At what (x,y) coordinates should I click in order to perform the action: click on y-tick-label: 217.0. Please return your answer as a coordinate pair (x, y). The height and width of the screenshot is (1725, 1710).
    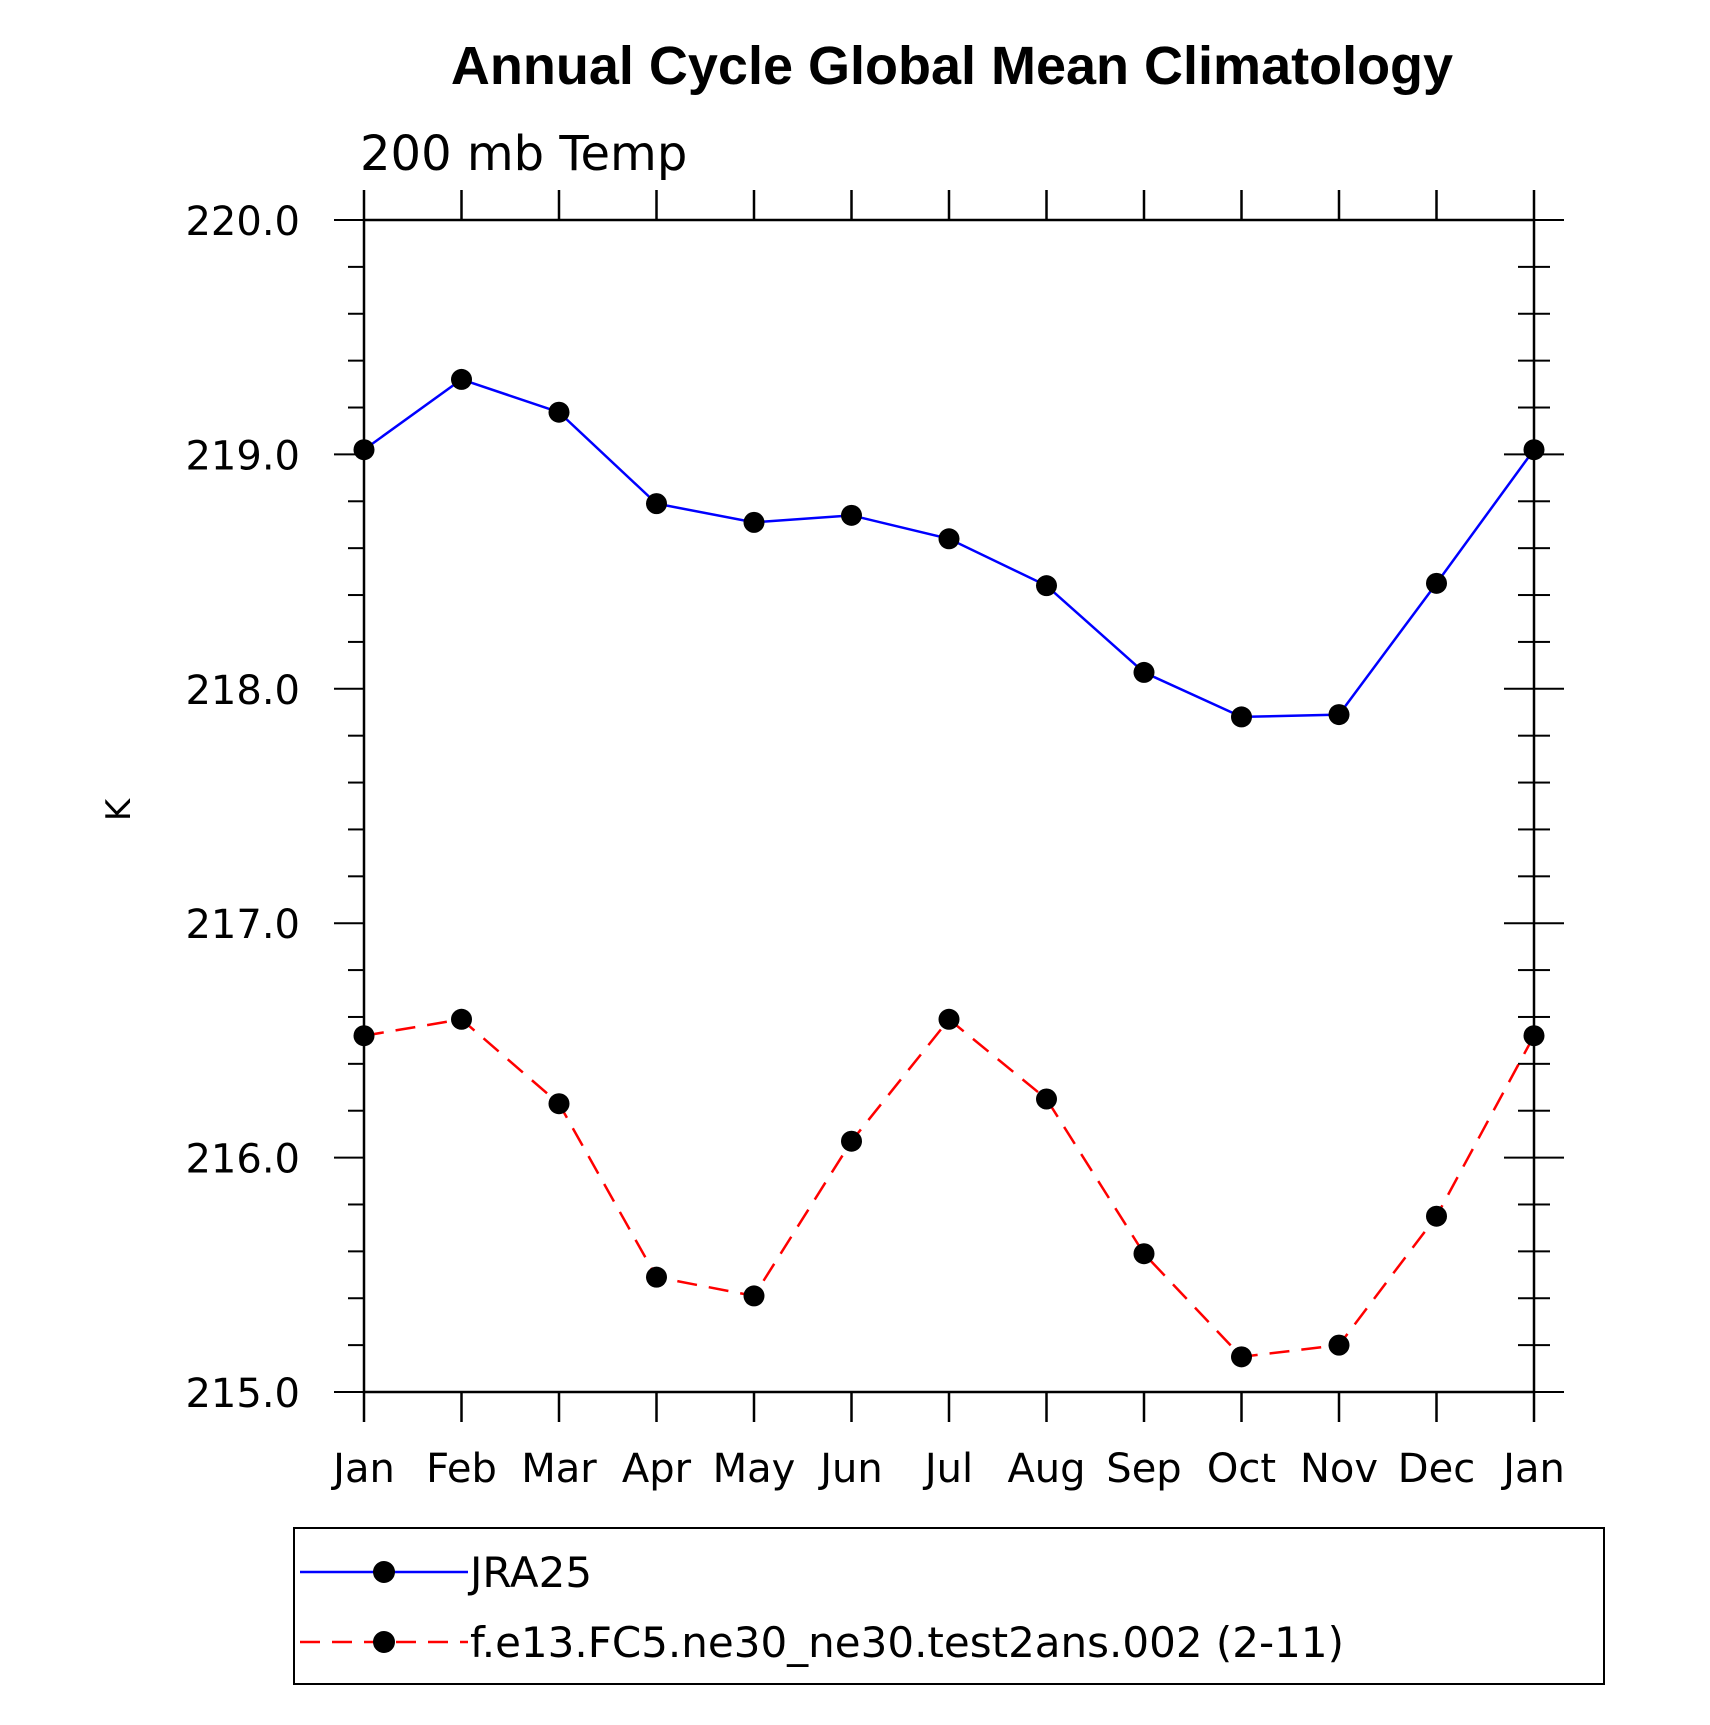
    Looking at the image, I should click on (242, 925).